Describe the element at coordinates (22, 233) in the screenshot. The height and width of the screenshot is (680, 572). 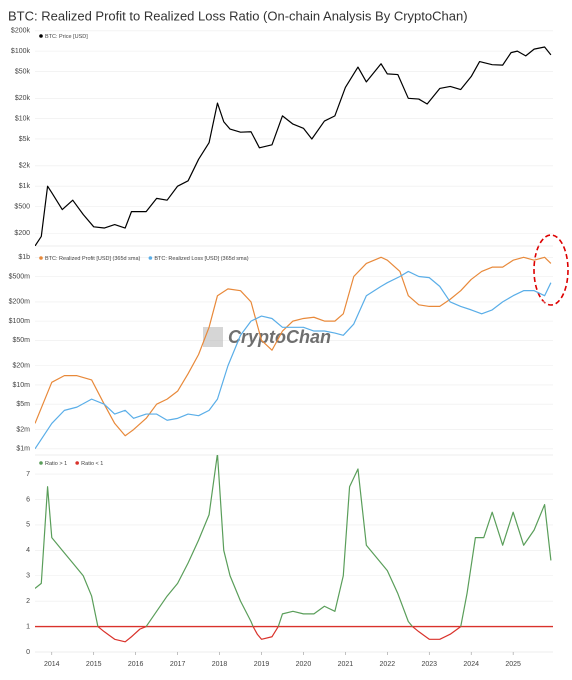
I see `y-tick-label: $200` at that location.